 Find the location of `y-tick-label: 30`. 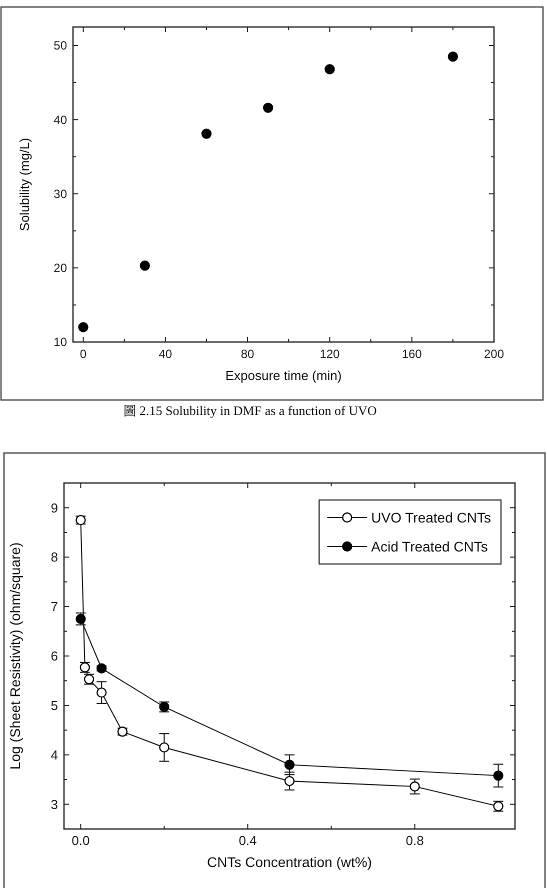

y-tick-label: 30 is located at coordinates (61, 193).